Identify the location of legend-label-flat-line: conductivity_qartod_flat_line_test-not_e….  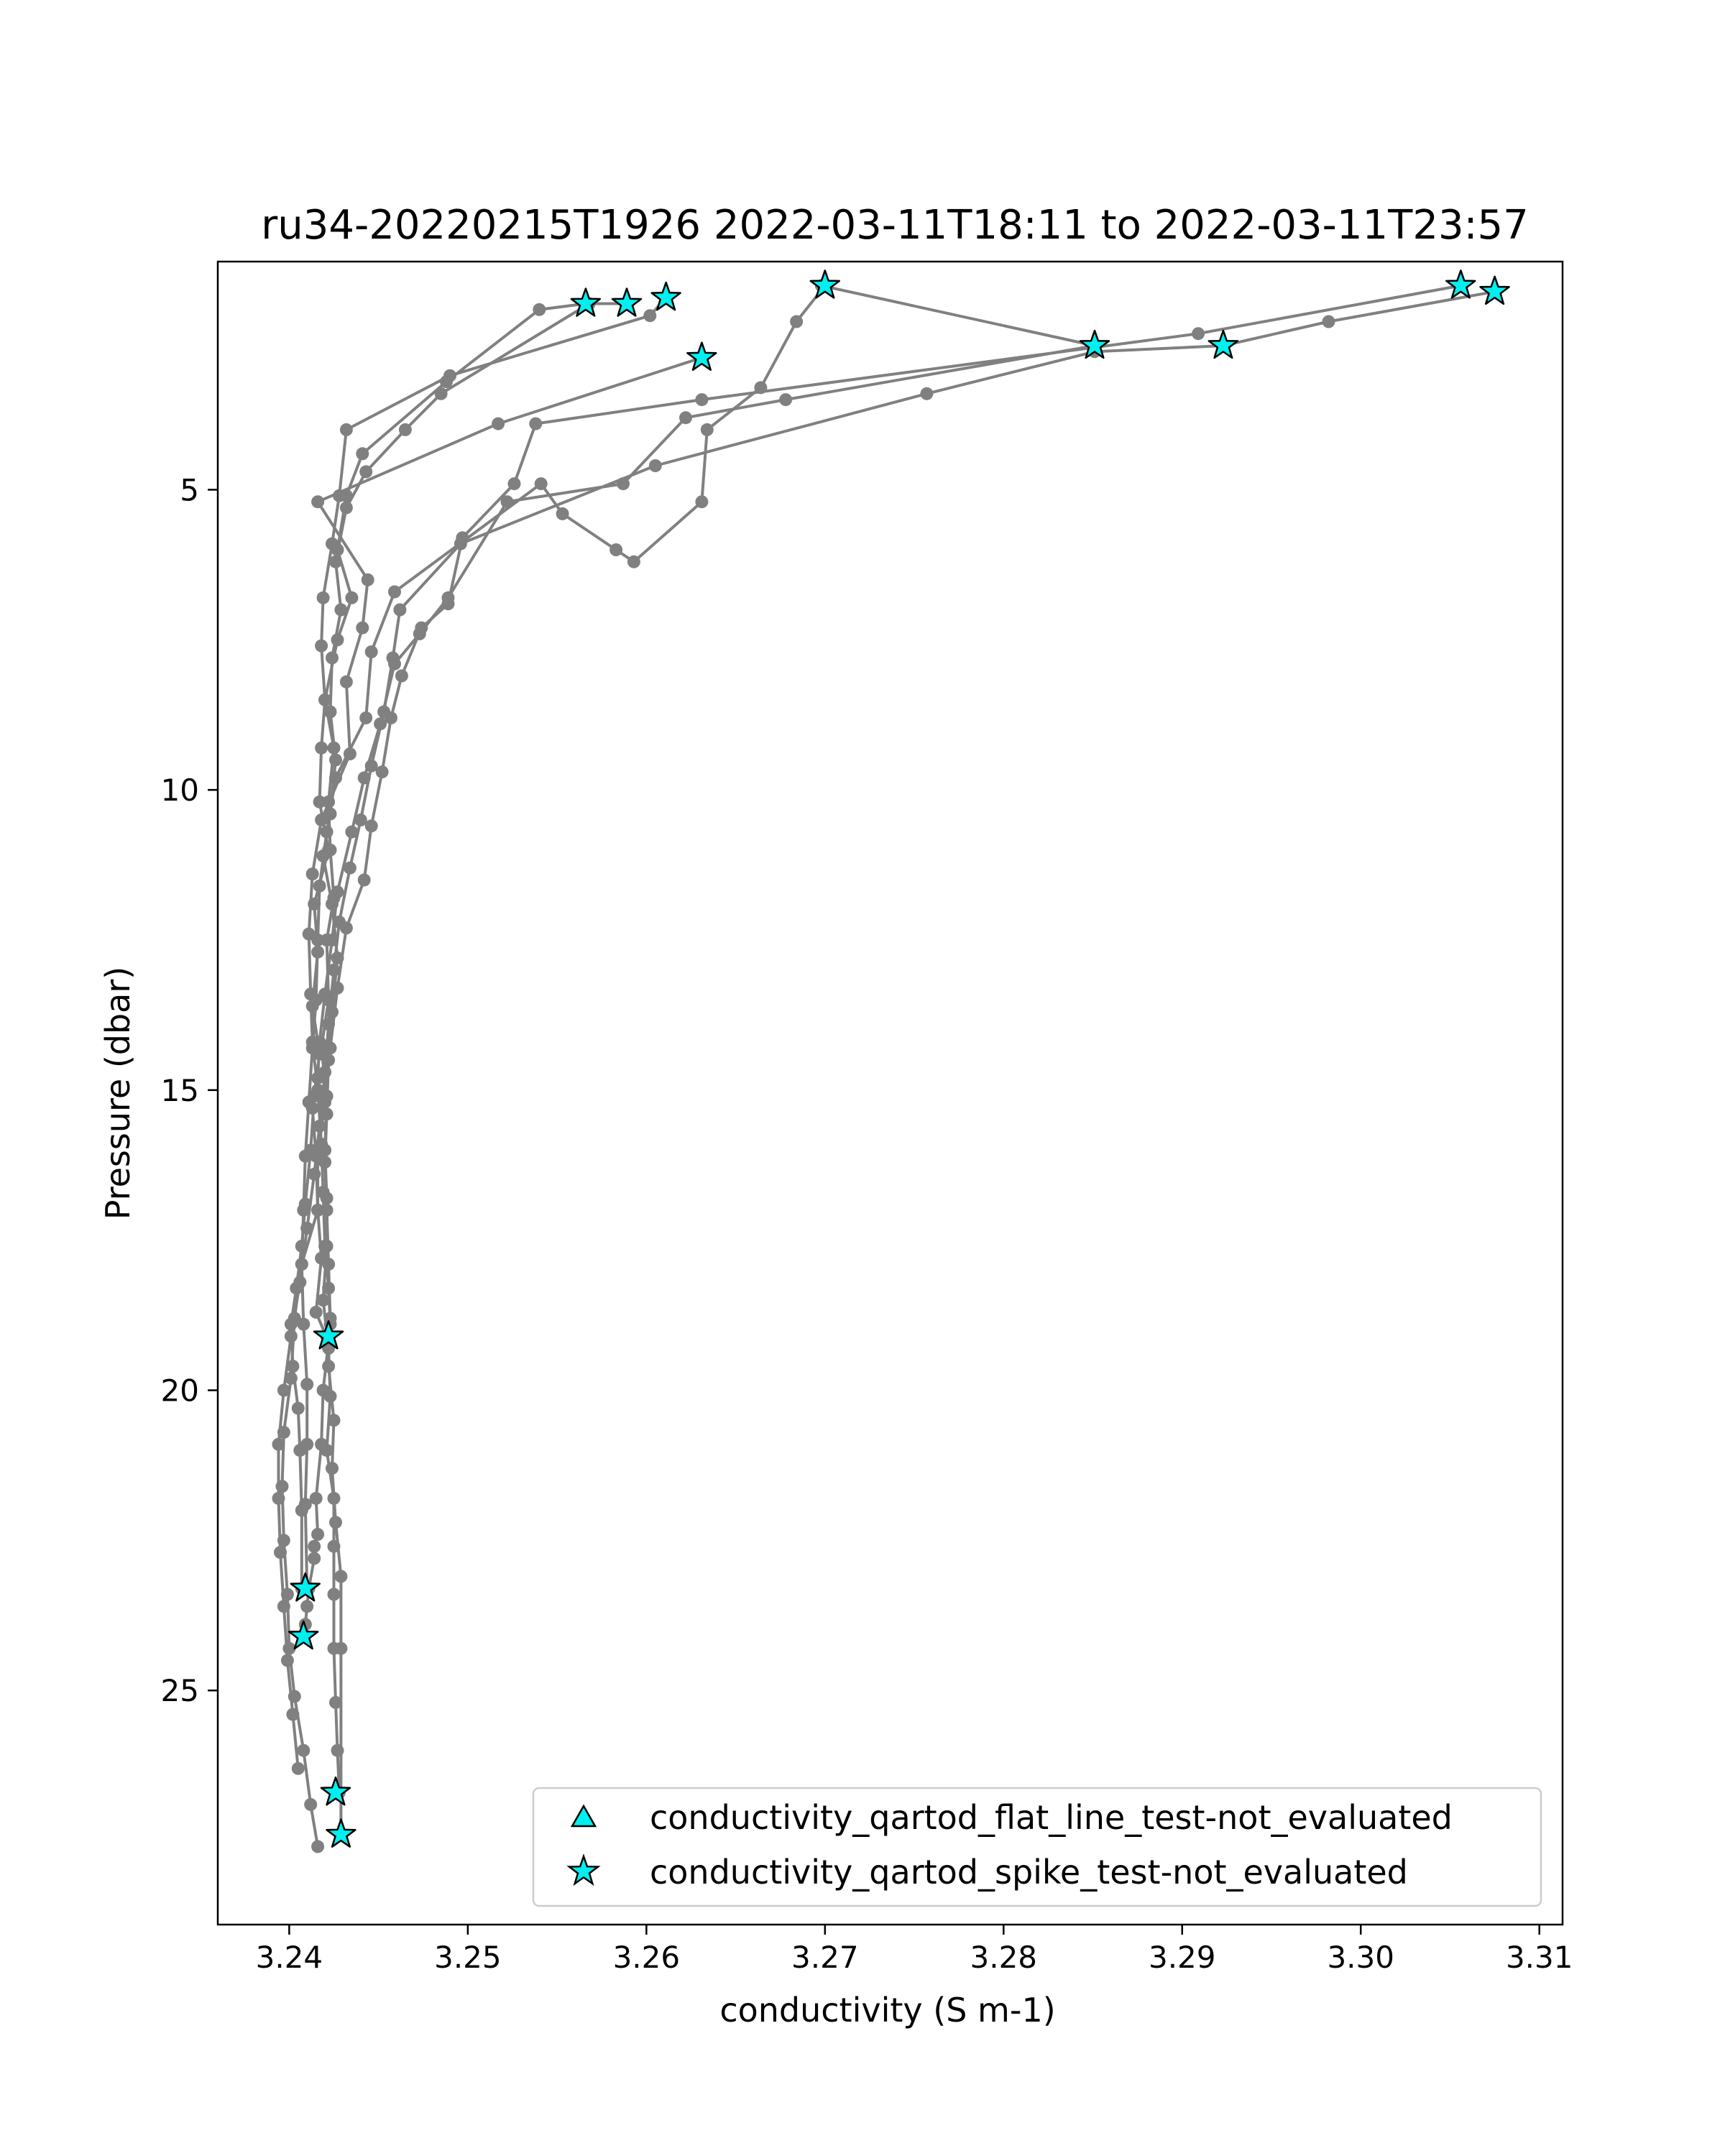
(1051, 1818).